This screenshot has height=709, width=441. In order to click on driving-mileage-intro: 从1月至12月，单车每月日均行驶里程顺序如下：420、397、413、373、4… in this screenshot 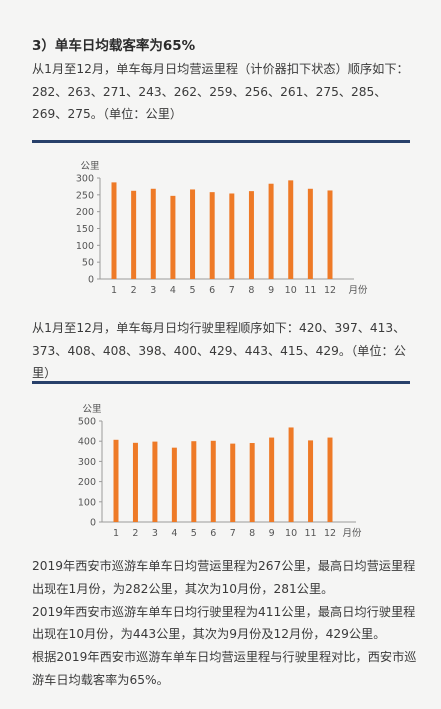, I will do `click(219, 350)`.